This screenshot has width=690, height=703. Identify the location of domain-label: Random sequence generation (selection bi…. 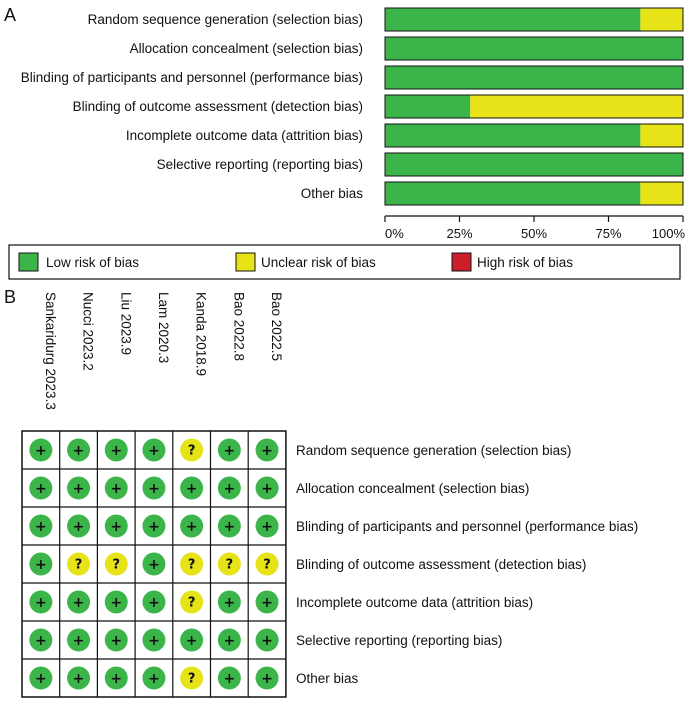
(433, 450).